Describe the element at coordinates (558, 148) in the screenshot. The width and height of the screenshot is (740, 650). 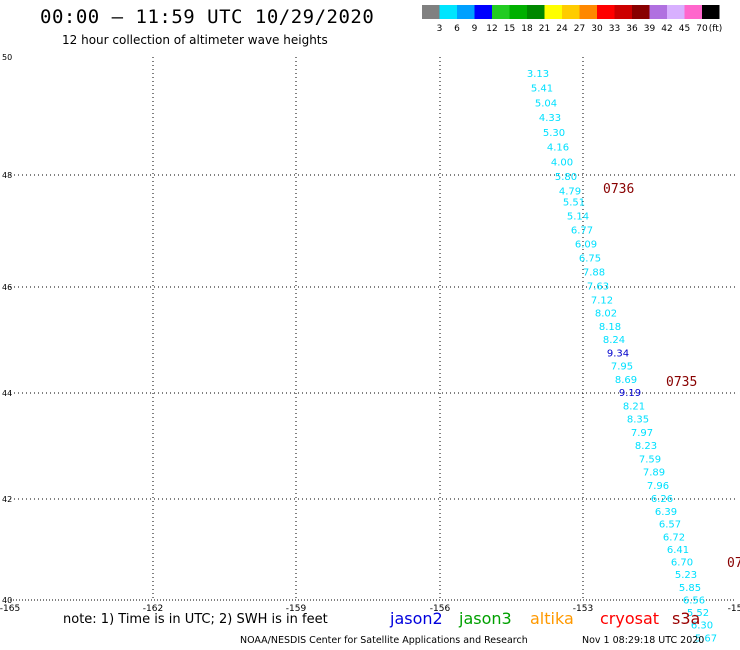
I see `wave-height-label: 4.16` at that location.